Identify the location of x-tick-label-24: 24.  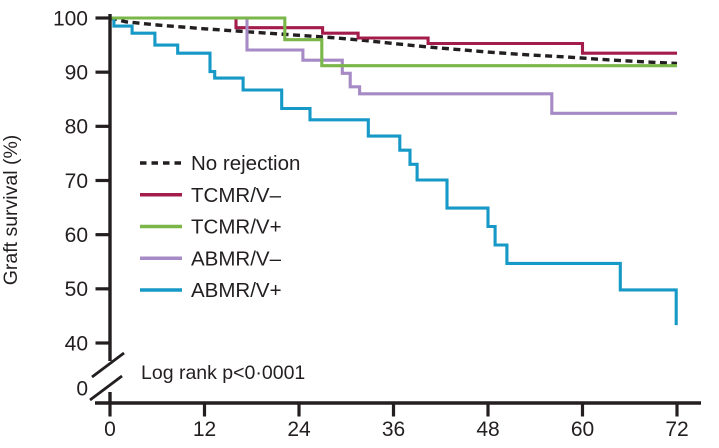
(299, 429).